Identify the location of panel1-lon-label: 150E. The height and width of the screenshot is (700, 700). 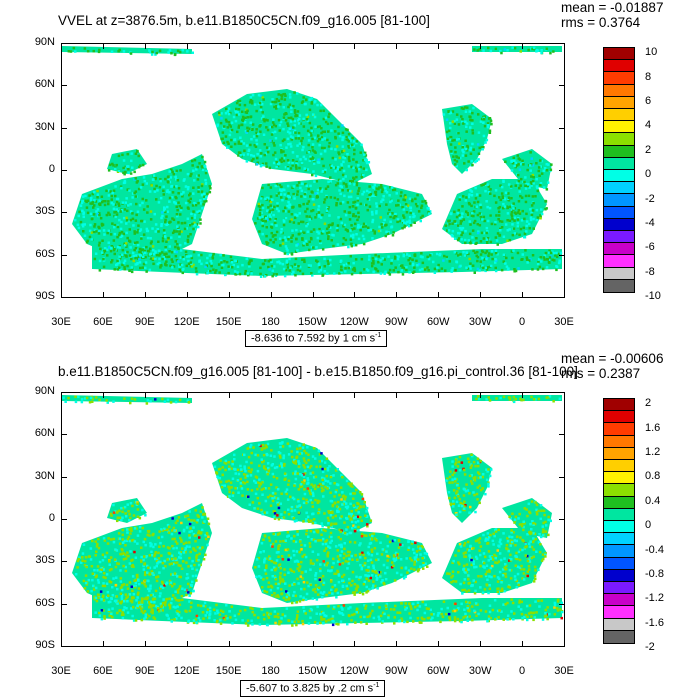
(228, 322).